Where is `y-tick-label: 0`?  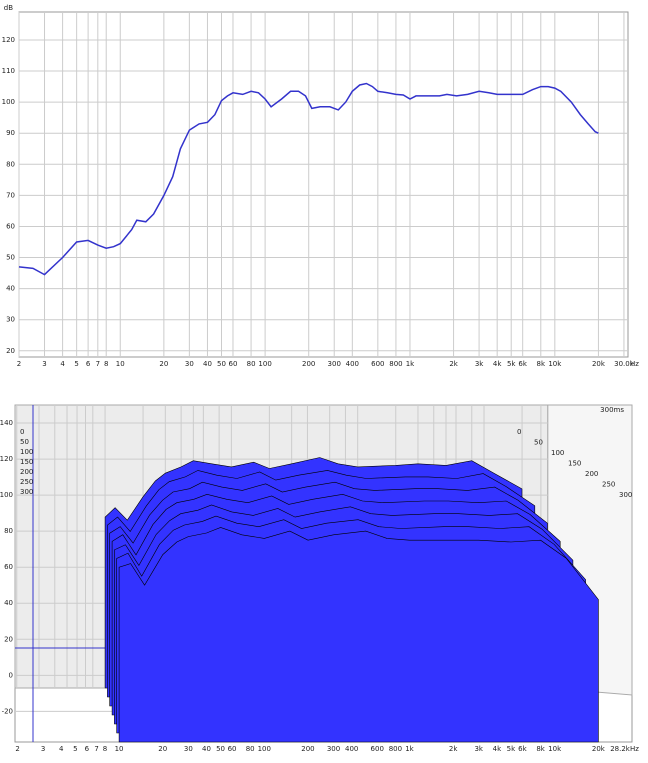 y-tick-label: 0 is located at coordinates (11, 675).